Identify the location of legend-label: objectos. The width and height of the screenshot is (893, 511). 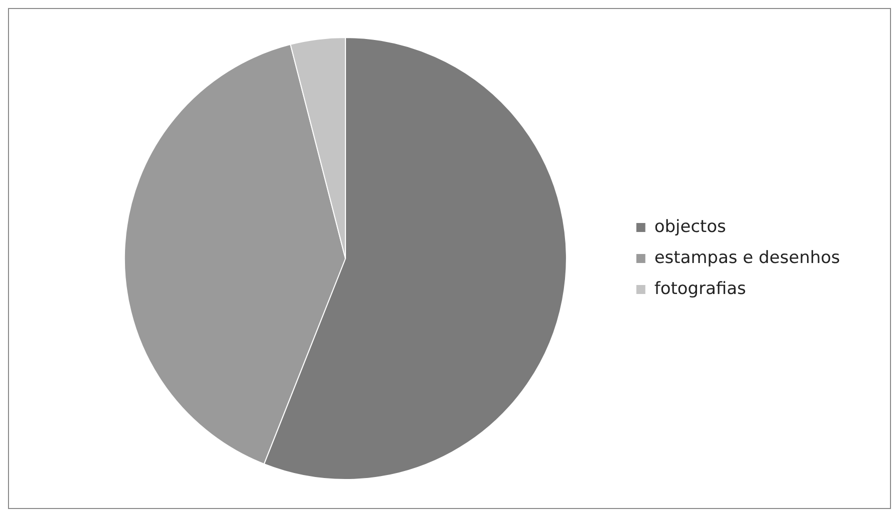
(690, 226).